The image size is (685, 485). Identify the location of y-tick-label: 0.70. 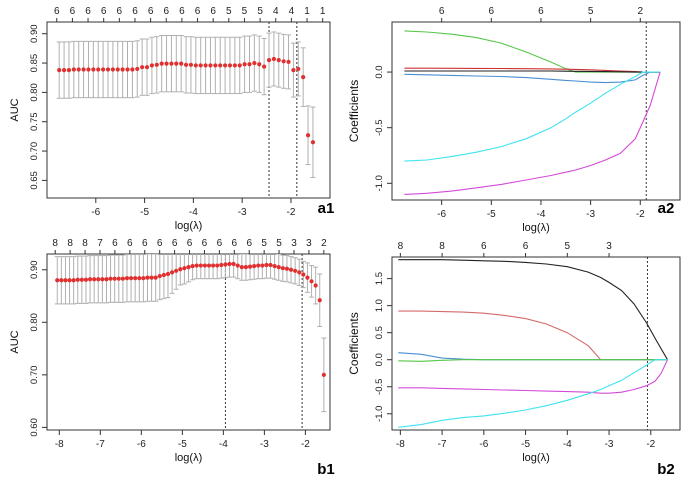
(34, 151).